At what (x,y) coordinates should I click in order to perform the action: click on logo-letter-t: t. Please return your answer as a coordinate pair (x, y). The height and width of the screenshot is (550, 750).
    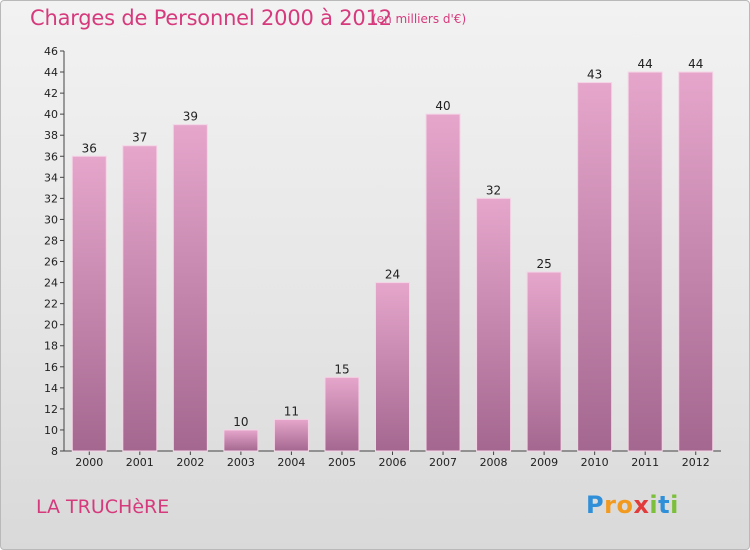
    Looking at the image, I should click on (664, 505).